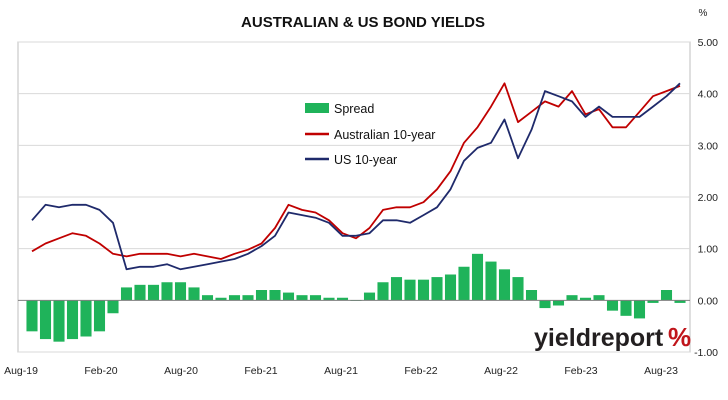 The height and width of the screenshot is (400, 728). I want to click on chart-title: AUSTRALIAN & US BOND YIELDS, so click(363, 22).